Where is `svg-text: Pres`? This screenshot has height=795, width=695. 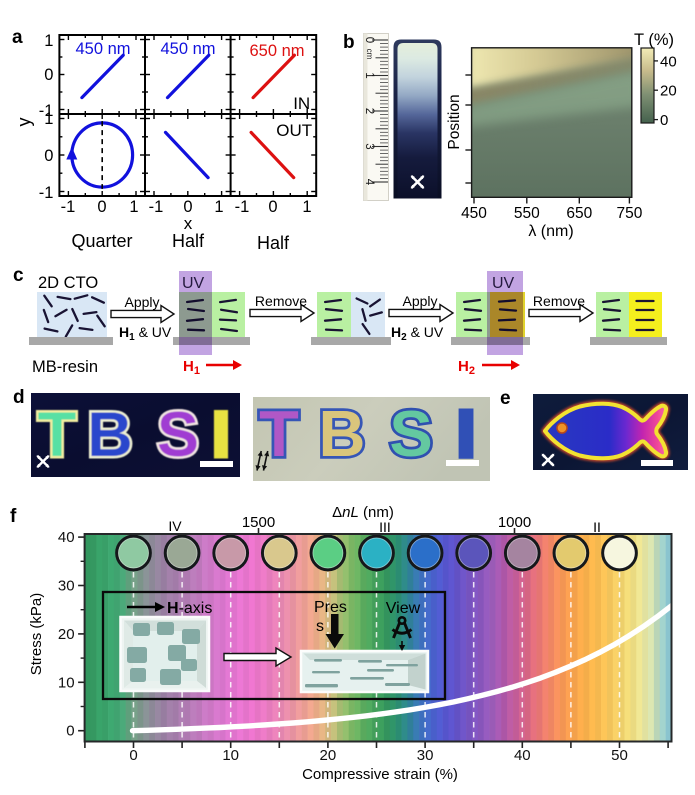
svg-text: Pres is located at coordinates (330, 607).